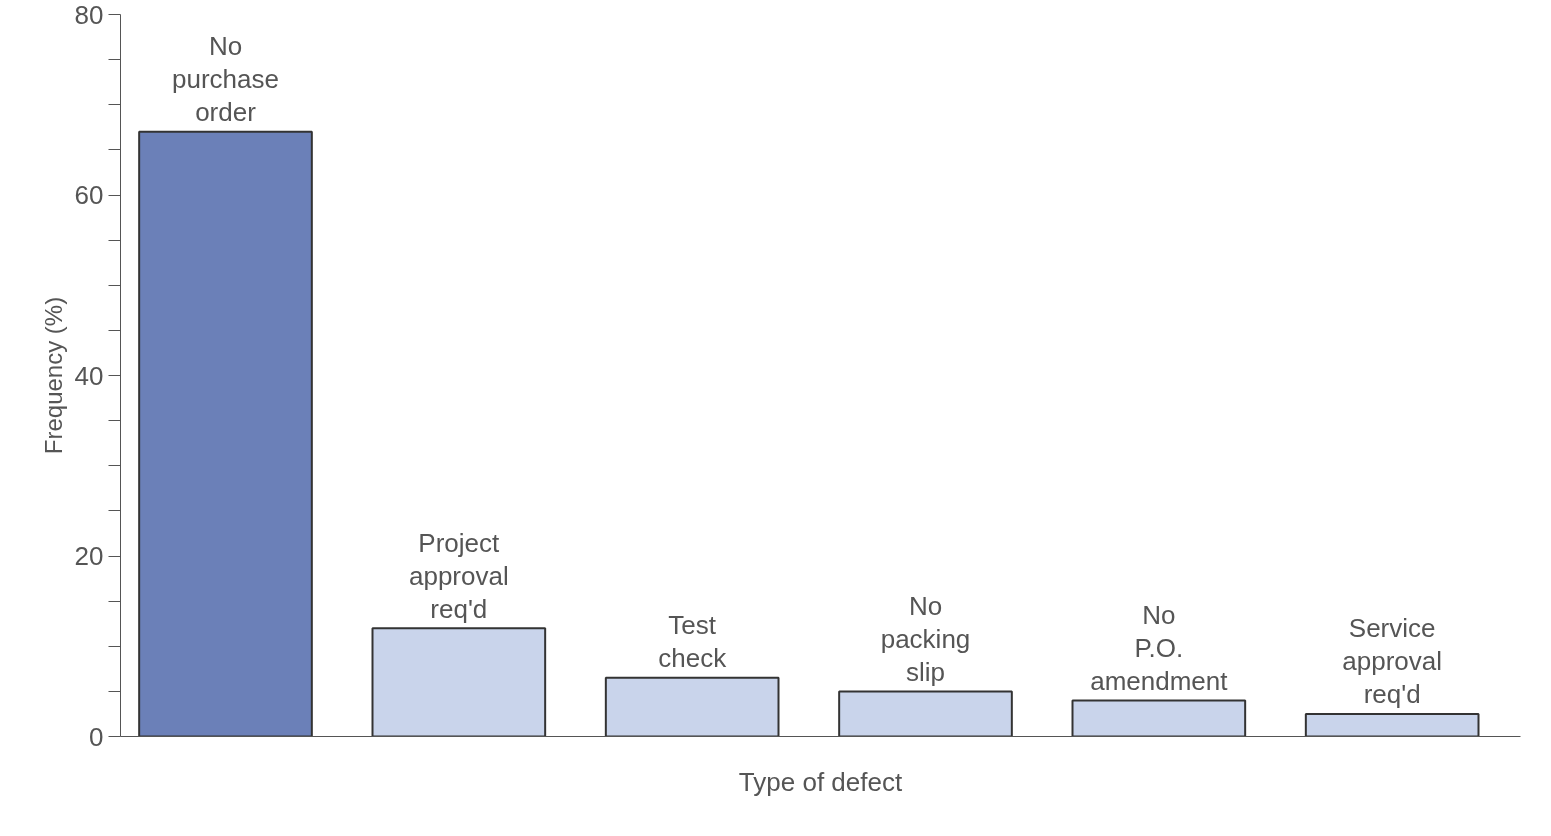  I want to click on y-tick-label: 20, so click(89, 556).